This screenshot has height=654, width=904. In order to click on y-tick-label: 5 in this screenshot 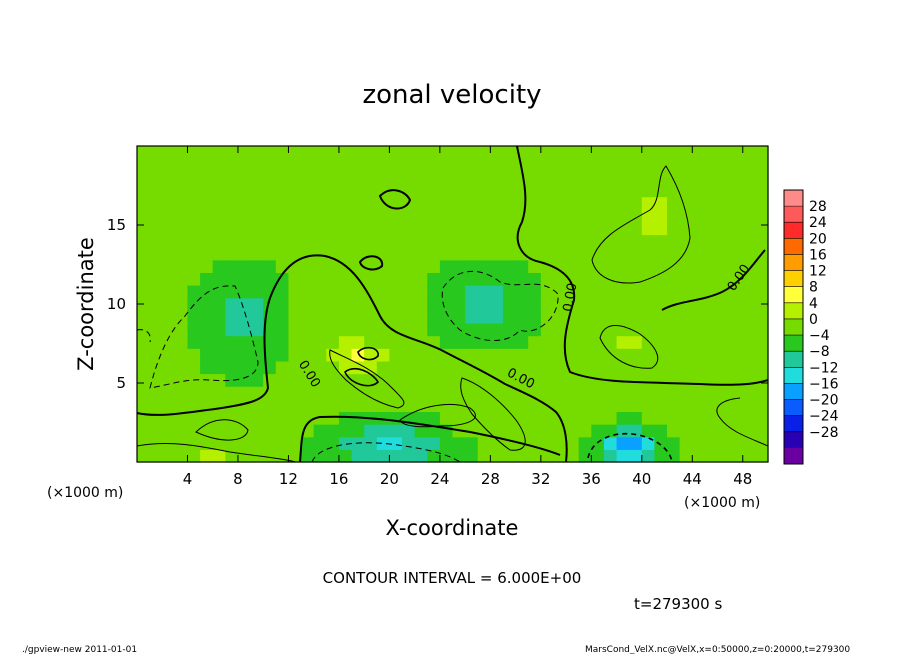, I will do `click(121, 383)`.